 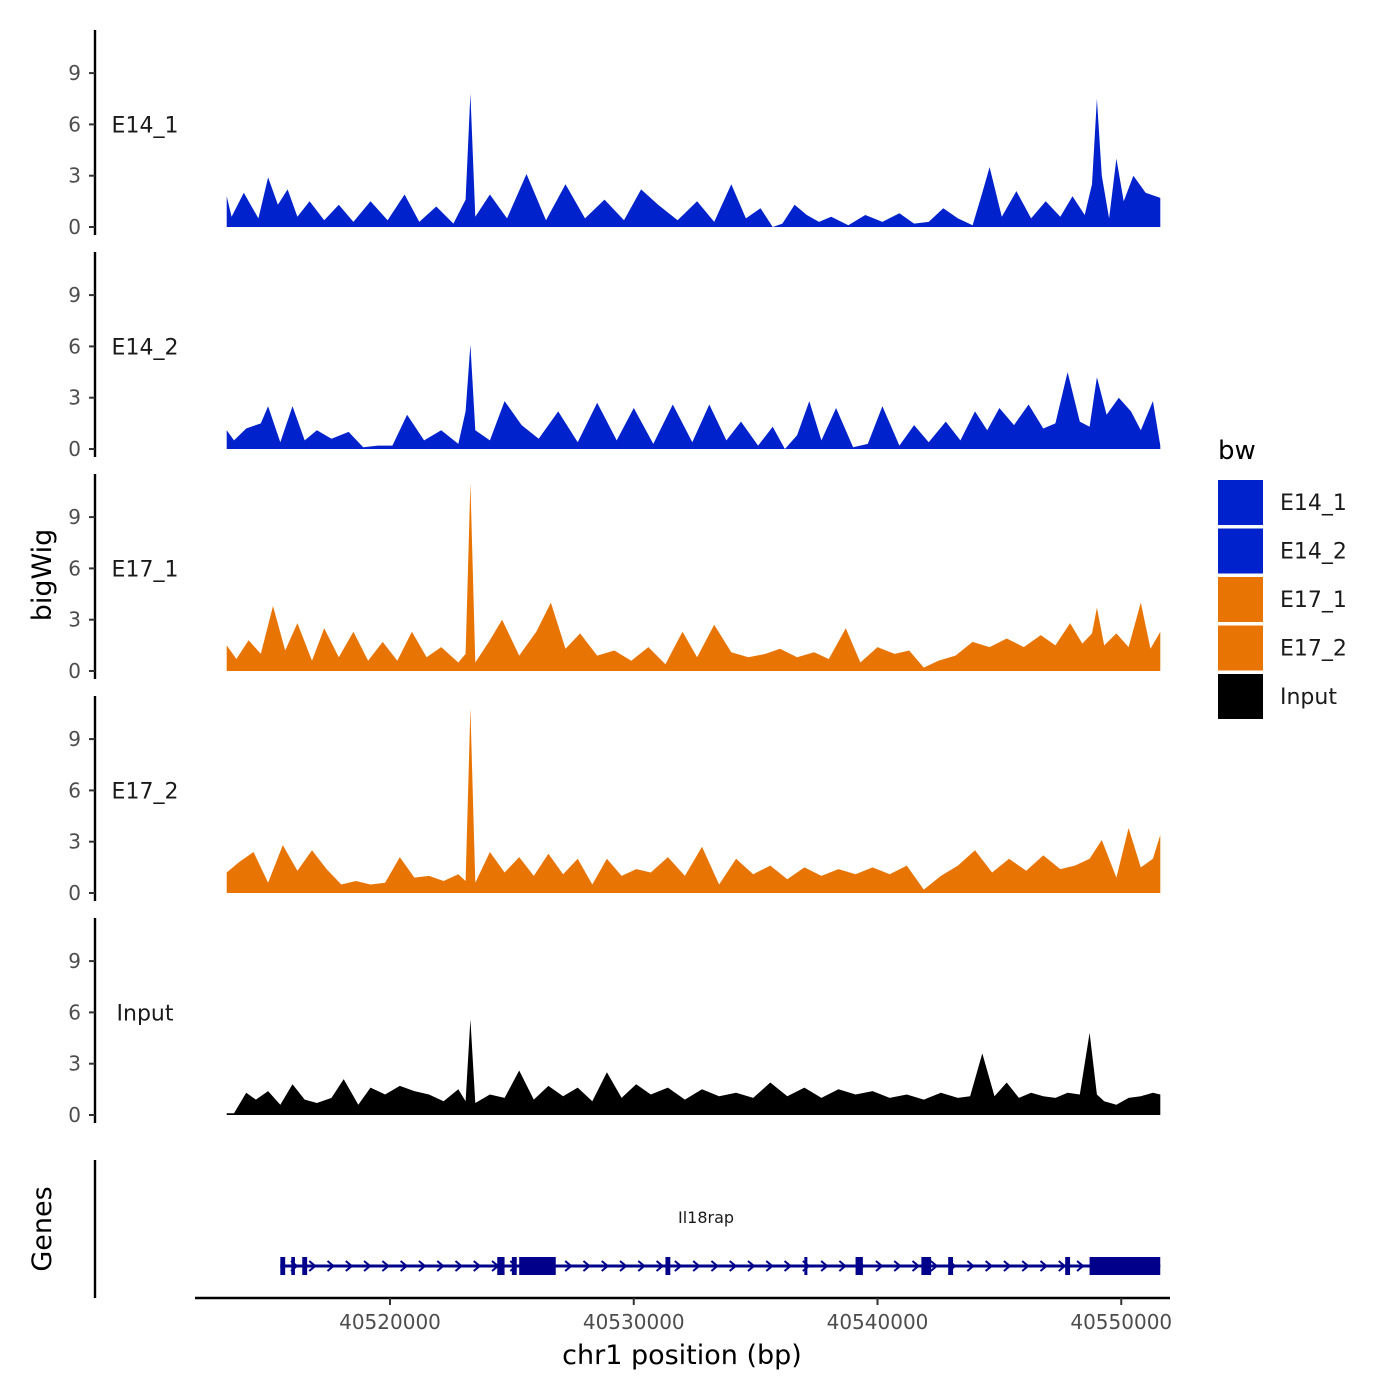 What do you see at coordinates (720, 1241) in the screenshot?
I see `gene-il18rap: Il18rap` at bounding box center [720, 1241].